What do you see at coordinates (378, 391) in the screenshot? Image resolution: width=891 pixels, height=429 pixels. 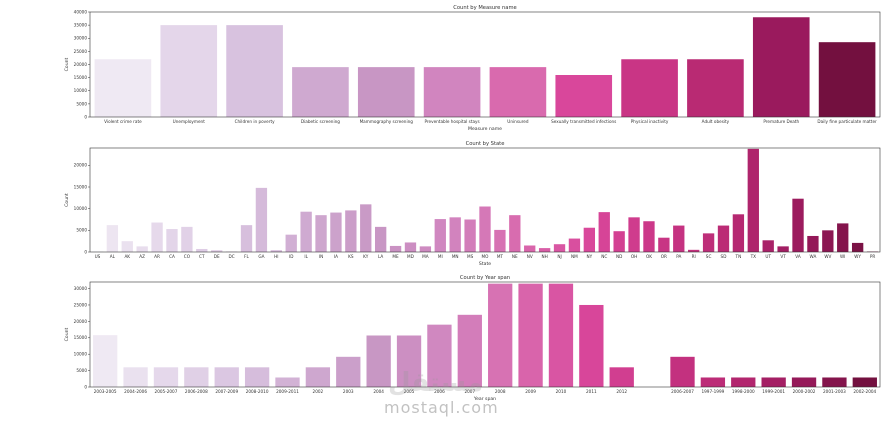 I see `x-tick-label: 2004` at bounding box center [378, 391].